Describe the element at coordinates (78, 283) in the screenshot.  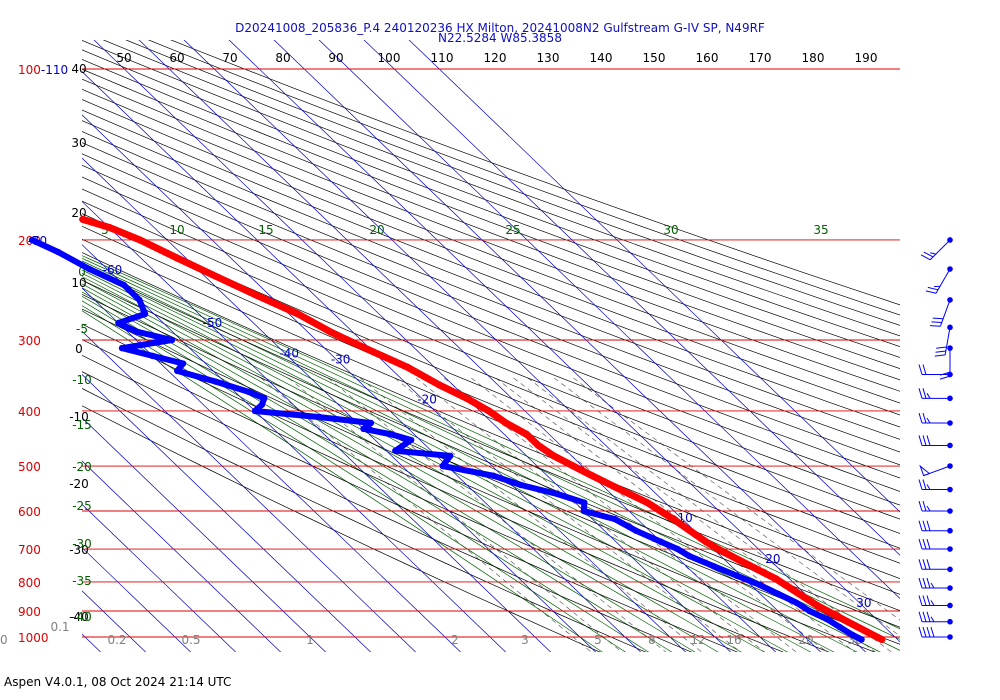
I see `temperature-scale-label: 10` at that location.